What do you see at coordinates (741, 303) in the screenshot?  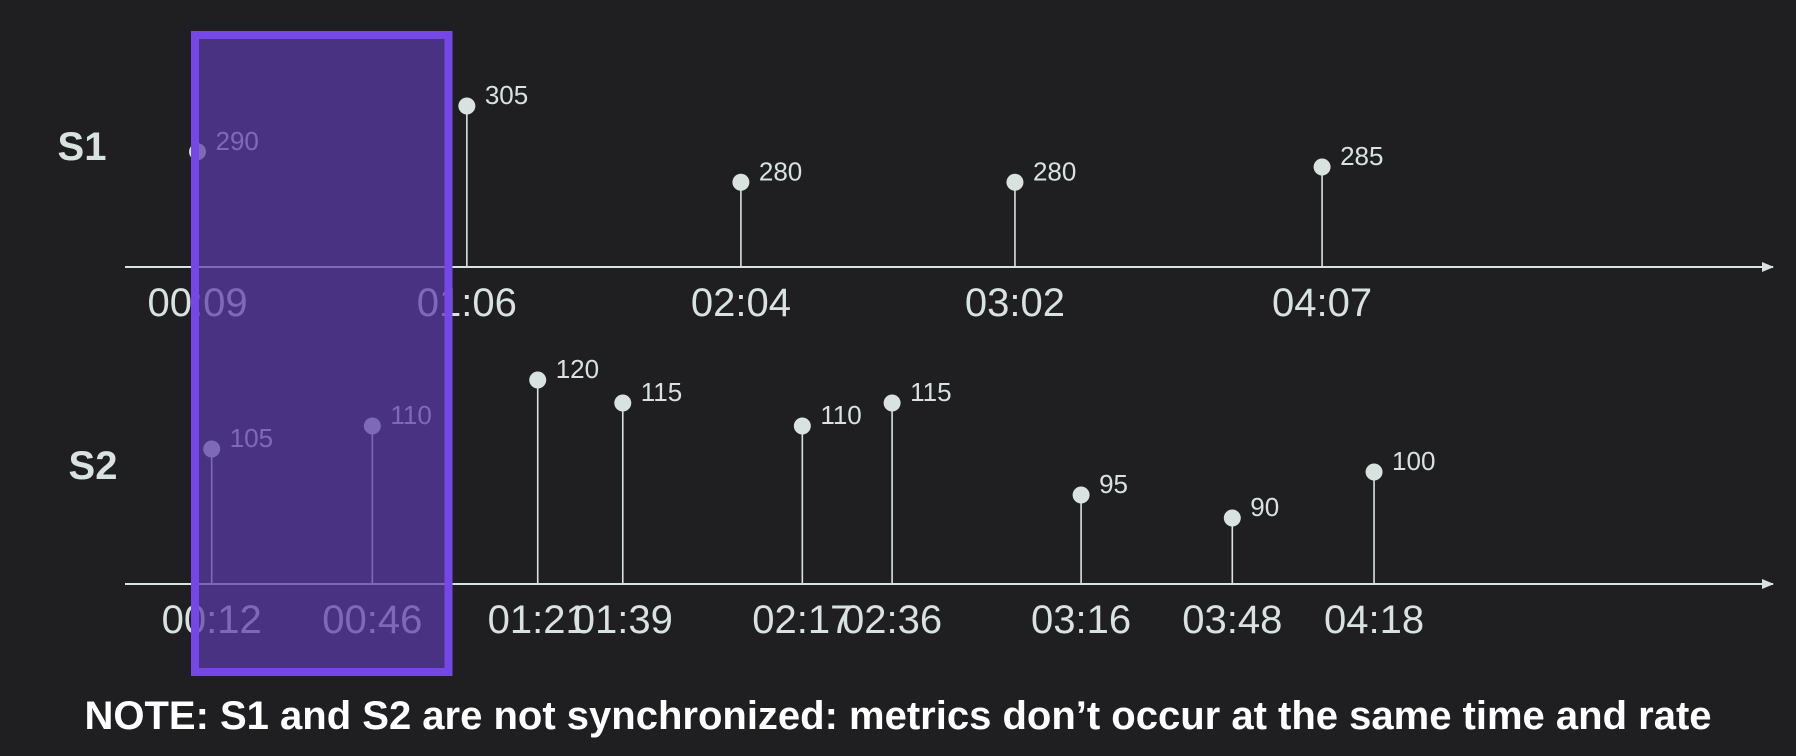 I see `time-label: 02:04` at bounding box center [741, 303].